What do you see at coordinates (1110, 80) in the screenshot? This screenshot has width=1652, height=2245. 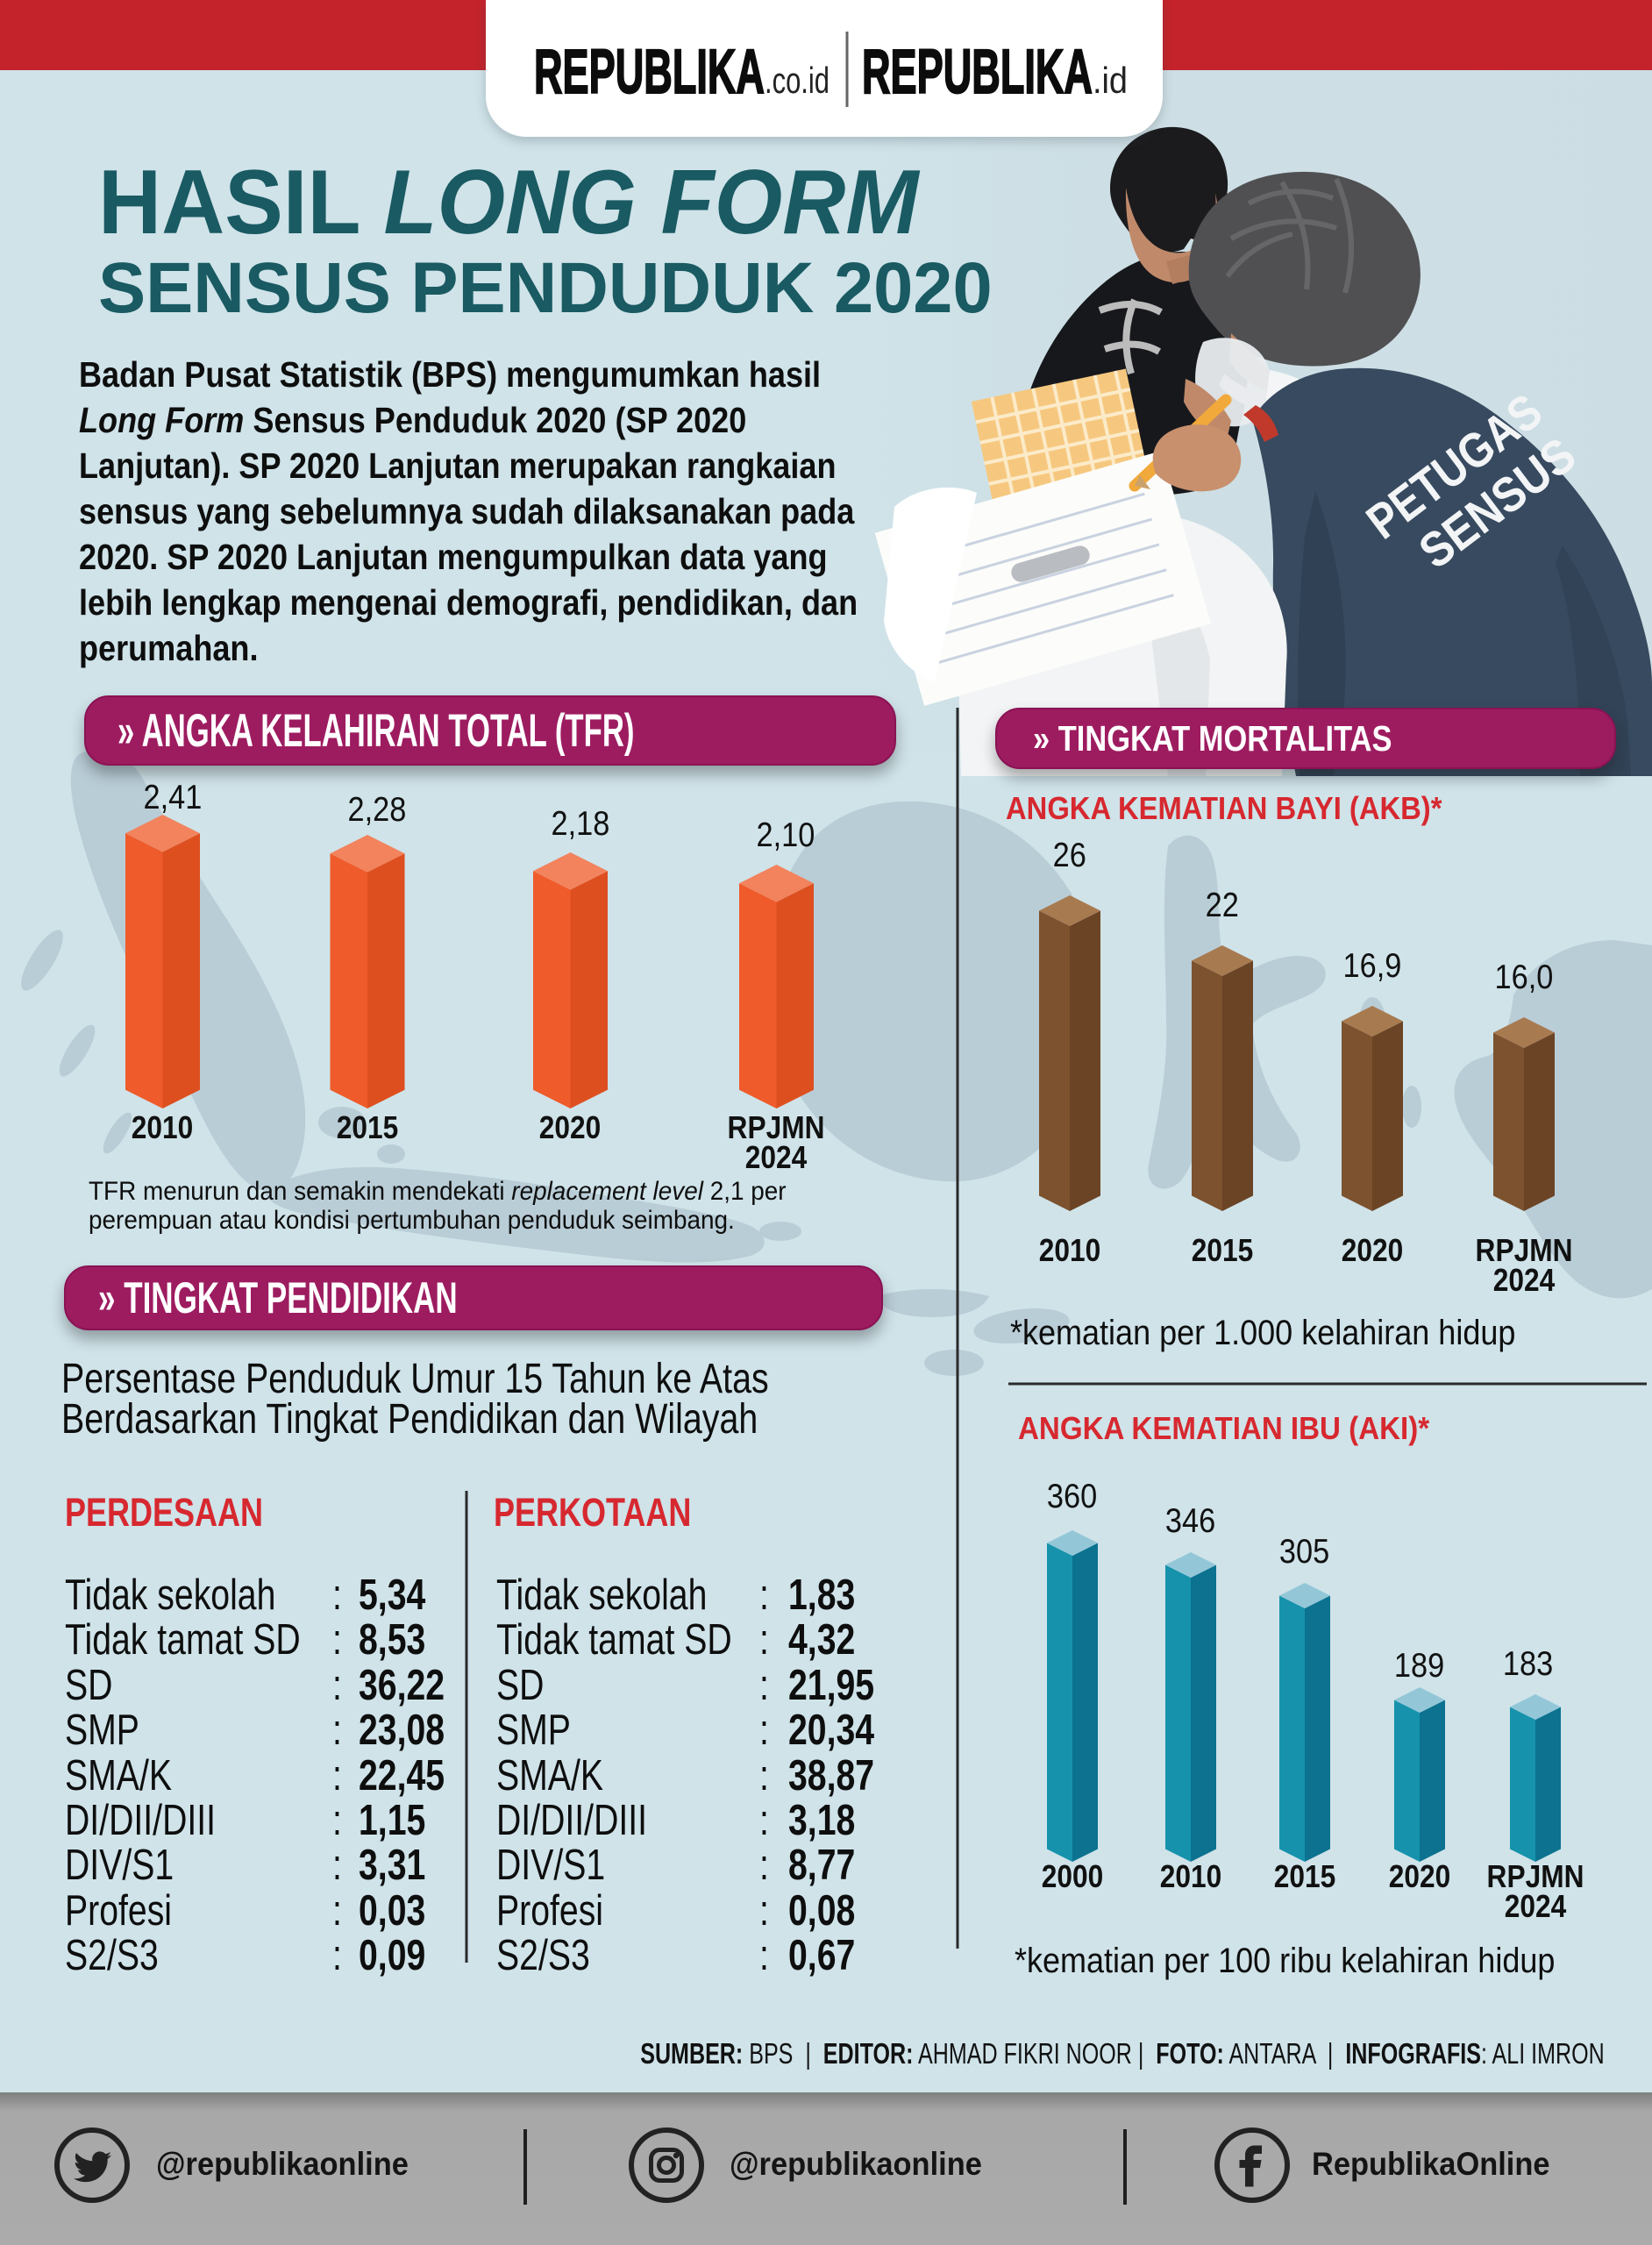 I see `svg-text: .id` at bounding box center [1110, 80].